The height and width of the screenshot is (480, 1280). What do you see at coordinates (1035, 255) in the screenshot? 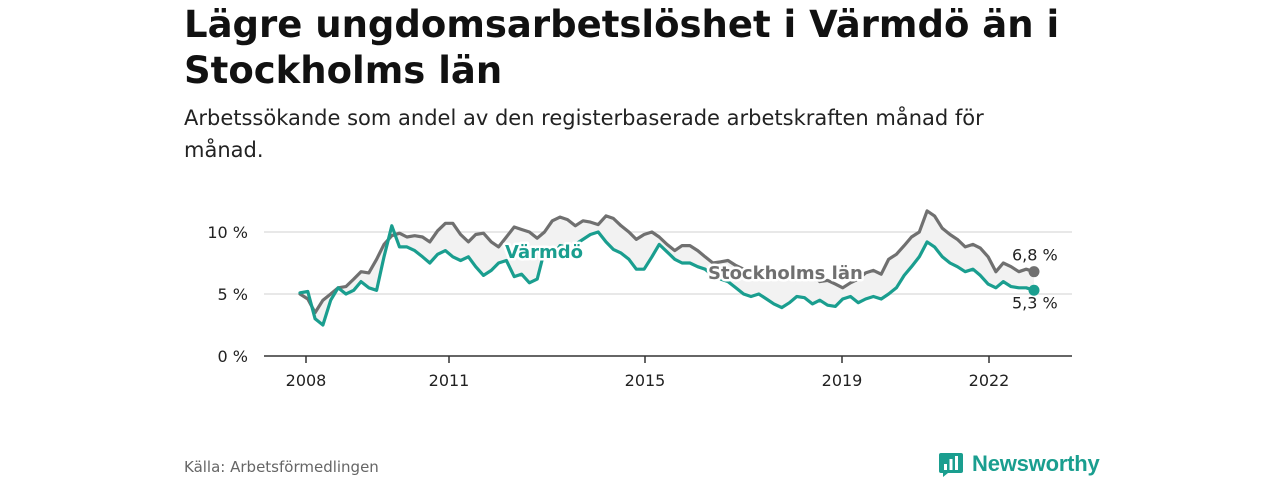
I see `series-end-label: 6,8 %` at bounding box center [1035, 255].